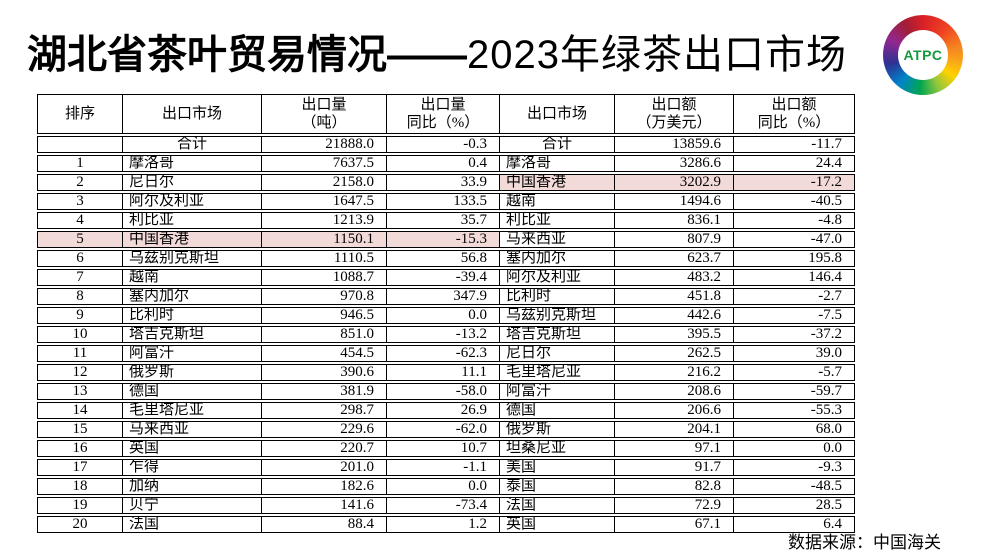 The image size is (989, 556). I want to click on table-cell: 451.8, so click(673, 296).